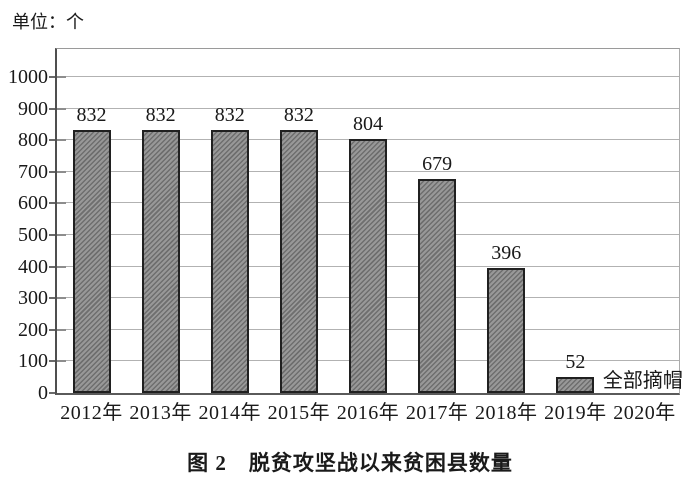 The height and width of the screenshot is (495, 700). Describe the element at coordinates (91, 413) in the screenshot. I see `x-tick-label: 2012年` at that location.